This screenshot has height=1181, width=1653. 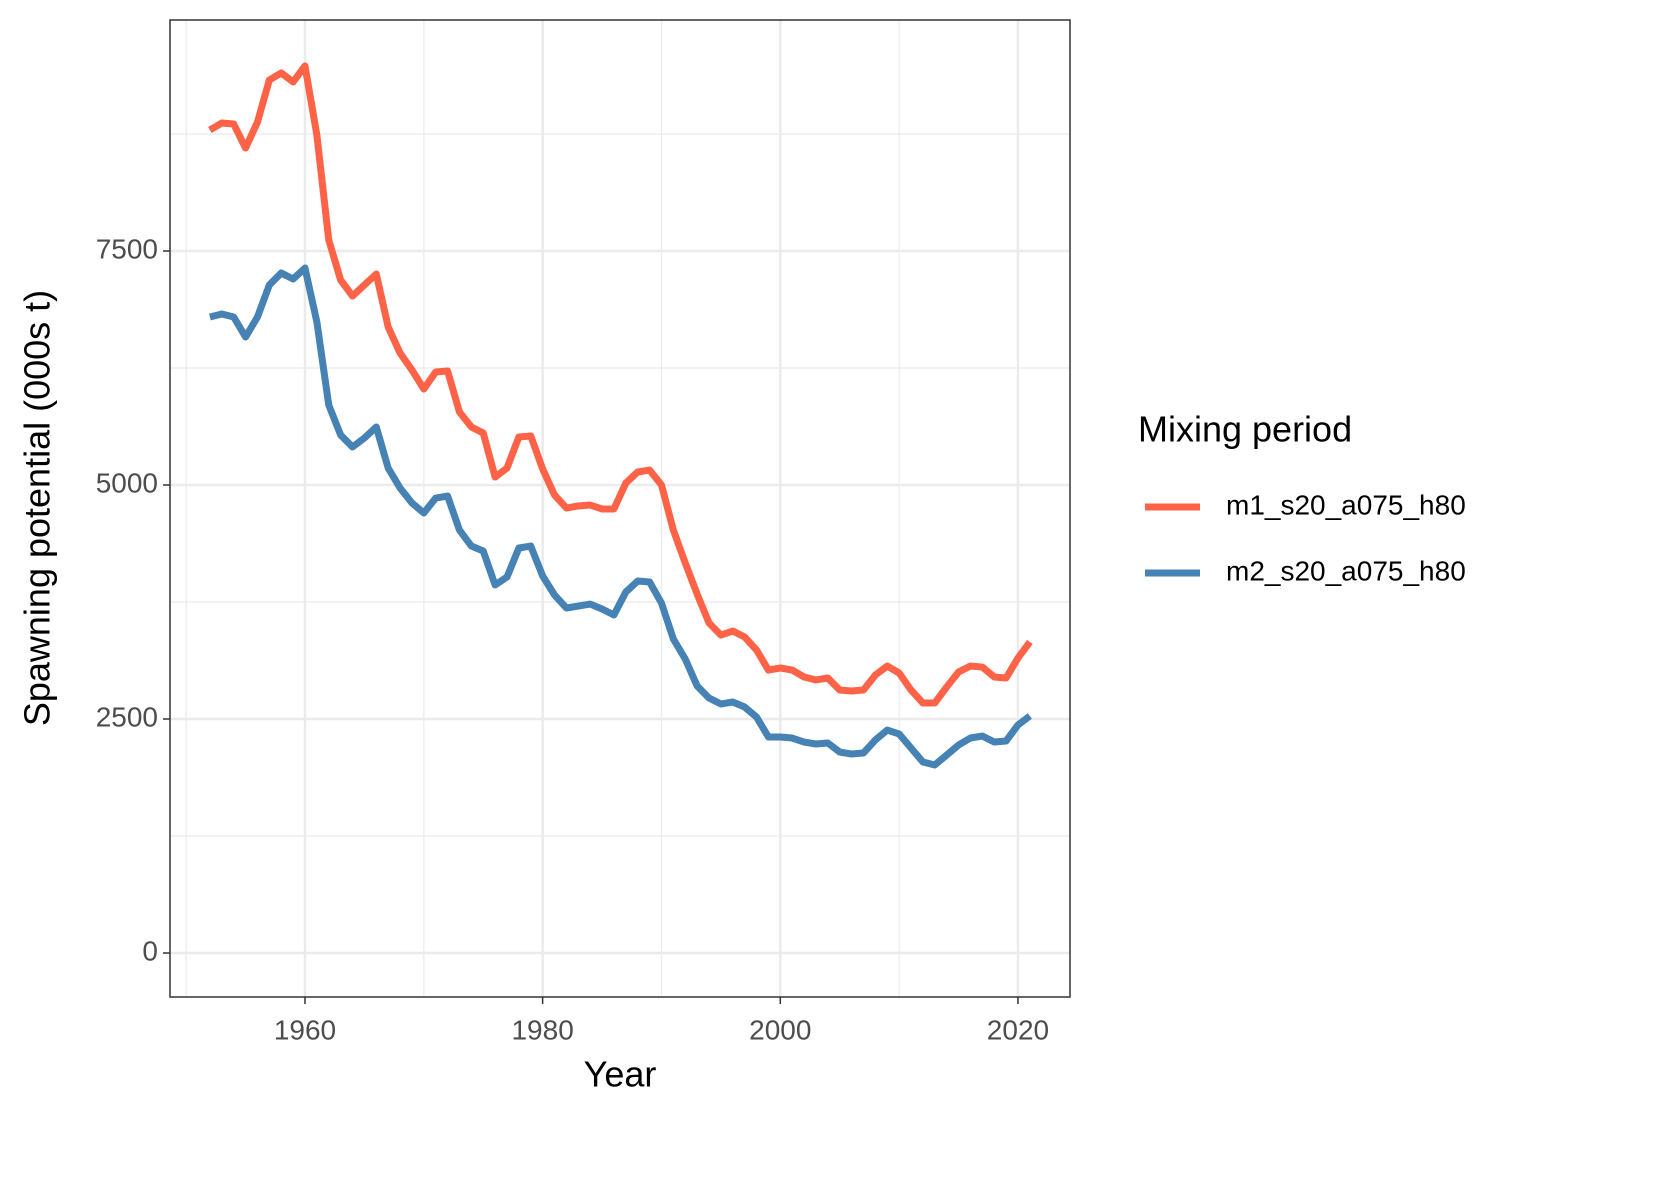 What do you see at coordinates (780, 1029) in the screenshot?
I see `x-tick-label: 2000` at bounding box center [780, 1029].